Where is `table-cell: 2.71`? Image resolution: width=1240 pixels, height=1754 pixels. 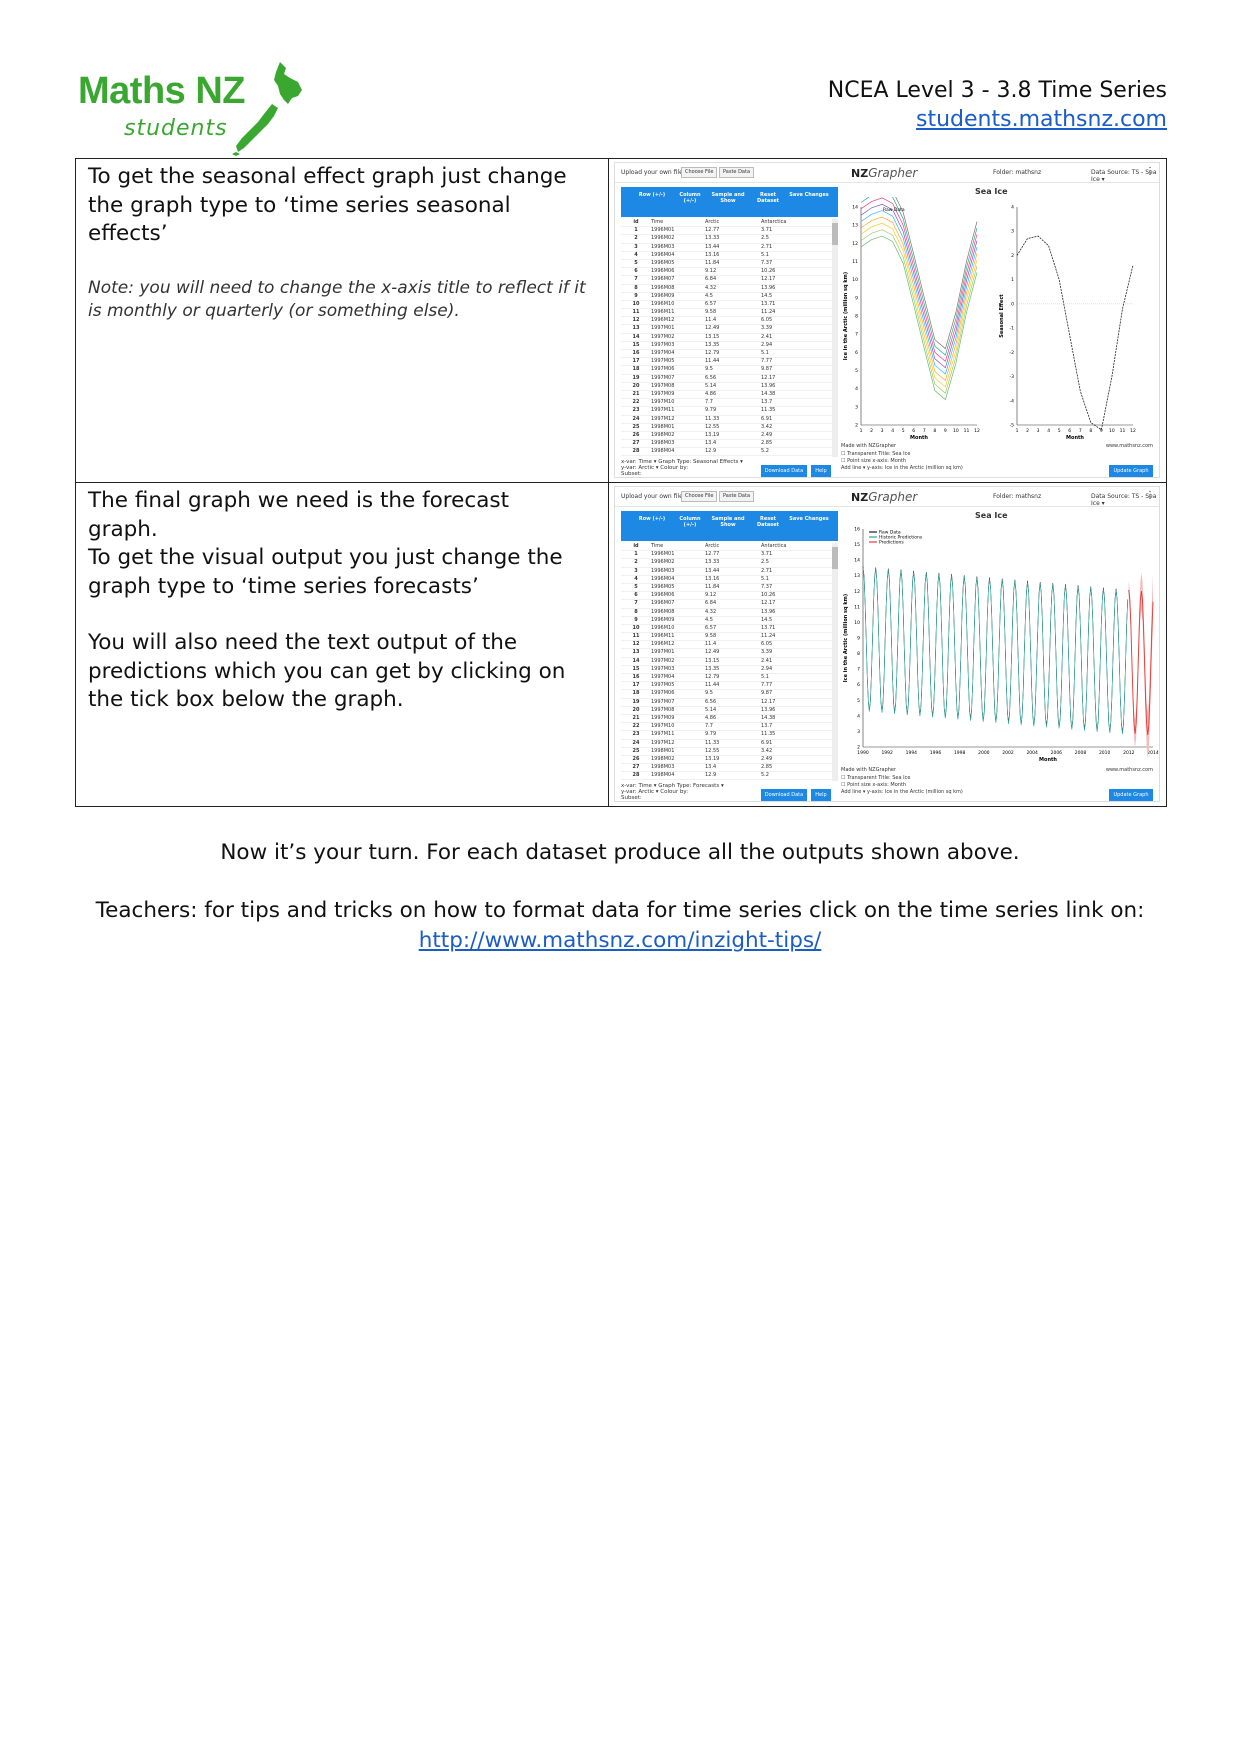 table-cell: 2.71 is located at coordinates (767, 570).